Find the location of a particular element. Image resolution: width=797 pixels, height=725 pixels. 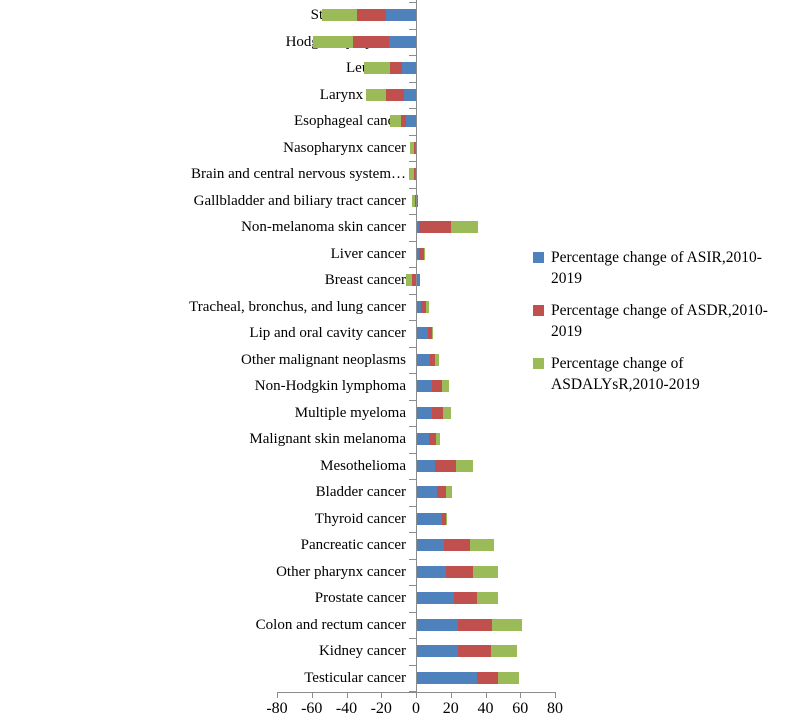

category-label: Non-melanoma skin cancer is located at coordinates (323, 227).